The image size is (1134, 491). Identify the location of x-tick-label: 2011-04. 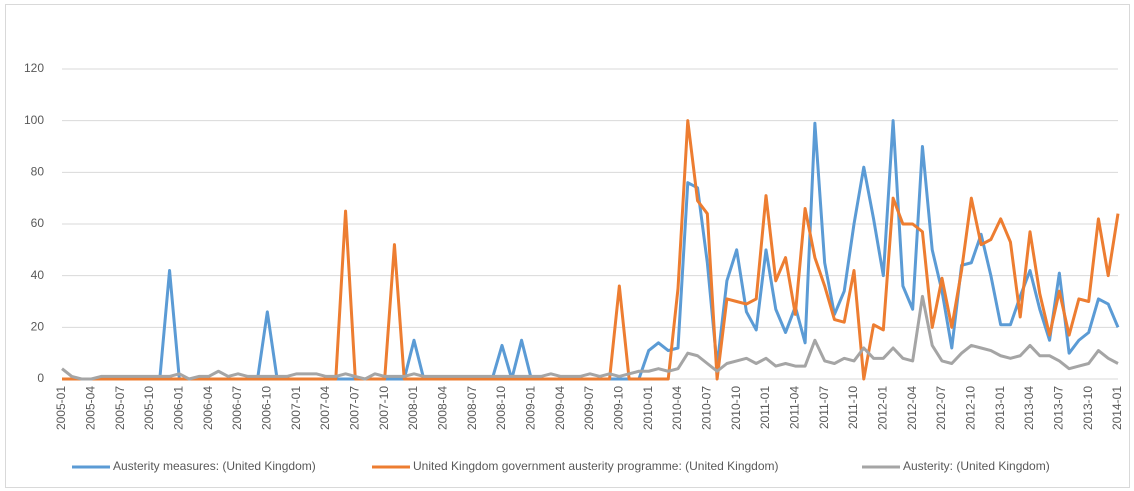
(795, 407).